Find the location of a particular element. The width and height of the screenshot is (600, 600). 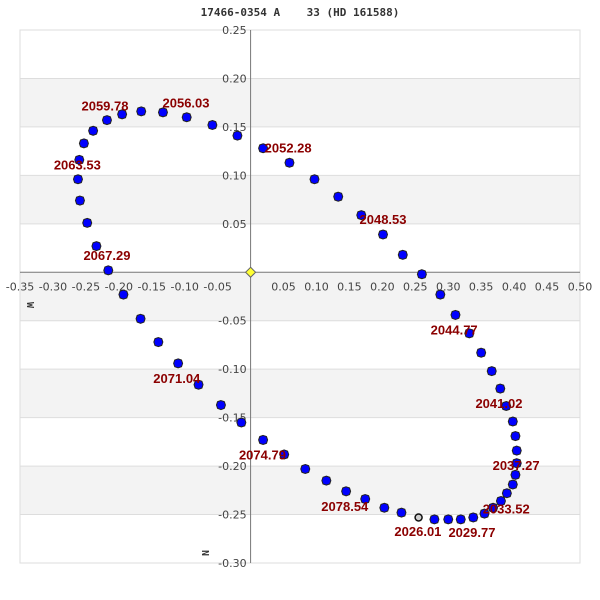

epoch-label: 2026.01 is located at coordinates (417, 531).